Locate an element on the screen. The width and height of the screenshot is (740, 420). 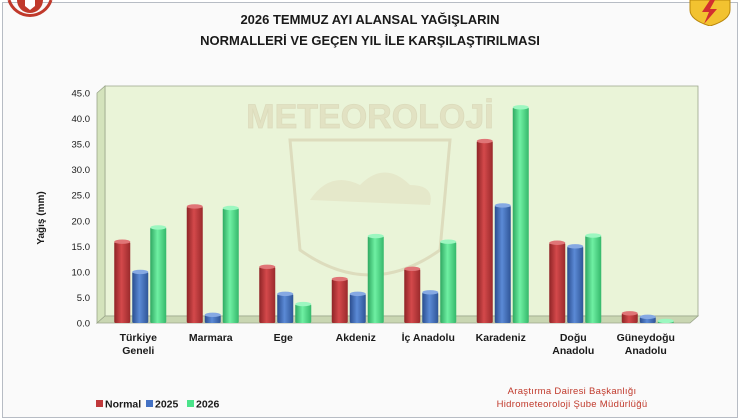
y-axis-ticks: 0.0 5.0 10.0 15.0 20.0 25.0 30.0 35.0 40.0 45.0 is located at coordinates (81, 209).